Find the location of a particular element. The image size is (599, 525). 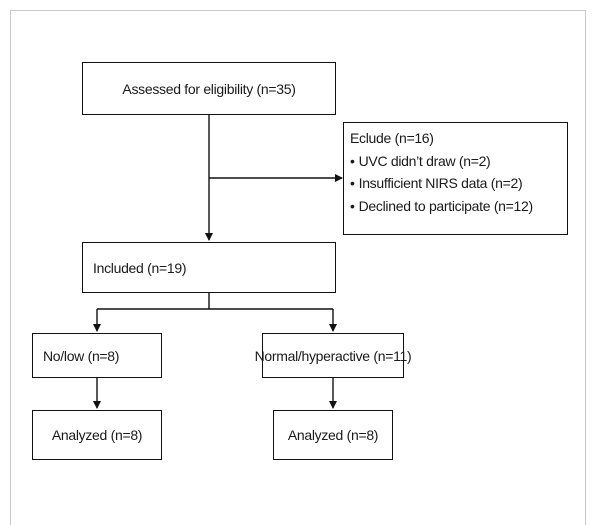

analyzed-no-low-box: Analyzed (n=8) is located at coordinates (97, 435).